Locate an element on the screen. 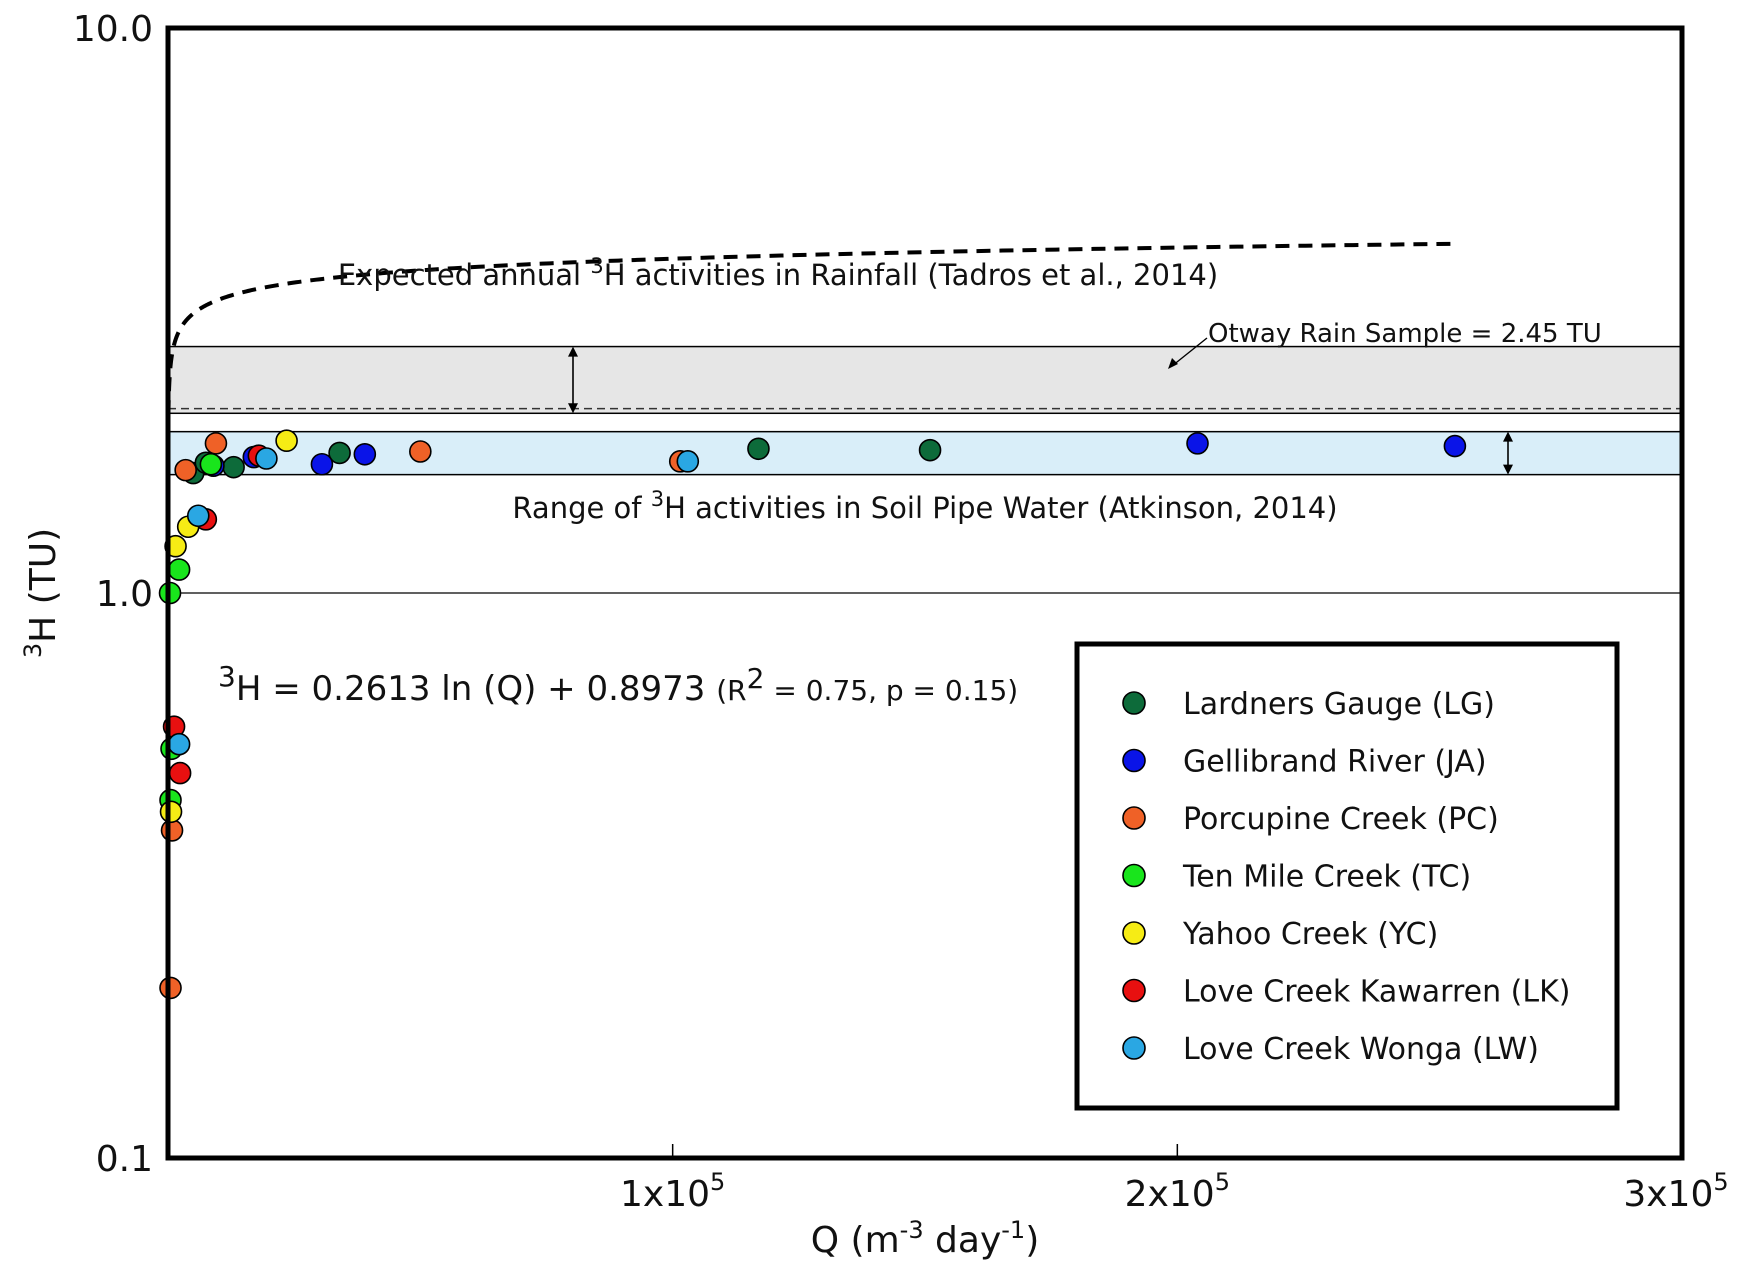 The width and height of the screenshot is (1753, 1270). rainfall-range-arrow-head-bottom is located at coordinates (573, 408).